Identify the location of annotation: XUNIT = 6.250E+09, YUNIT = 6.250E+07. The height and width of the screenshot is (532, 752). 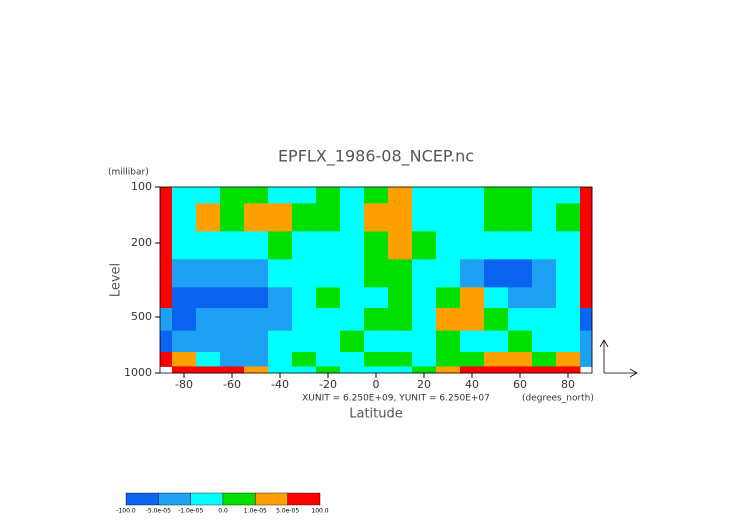
(396, 399).